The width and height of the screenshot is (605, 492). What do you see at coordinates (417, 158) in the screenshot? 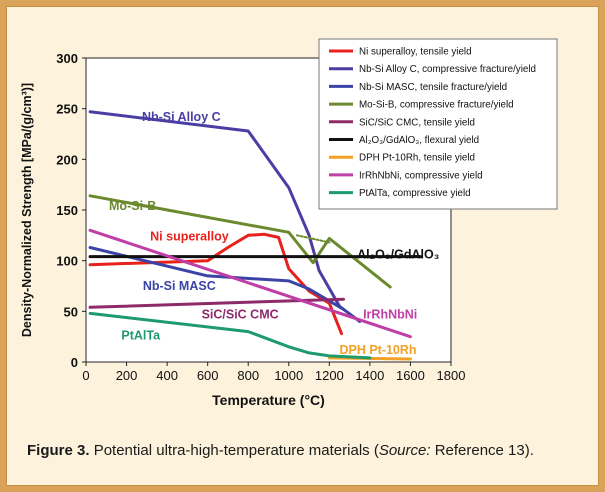
I see `legend-entry: DPH Pt-10Rh, tensile yield` at bounding box center [417, 158].